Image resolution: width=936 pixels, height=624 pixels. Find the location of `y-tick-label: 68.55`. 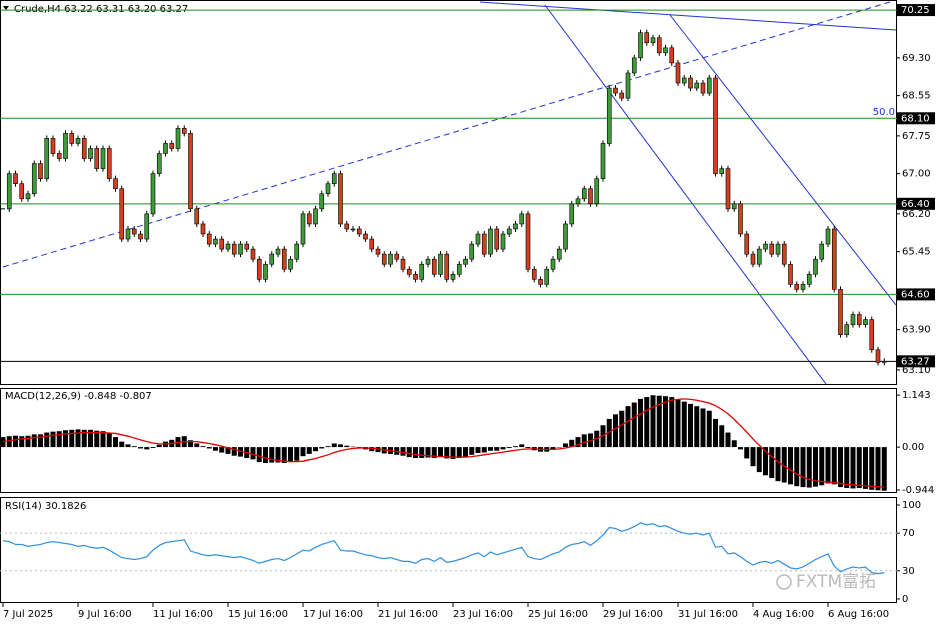

y-tick-label: 68.55 is located at coordinates (916, 96).